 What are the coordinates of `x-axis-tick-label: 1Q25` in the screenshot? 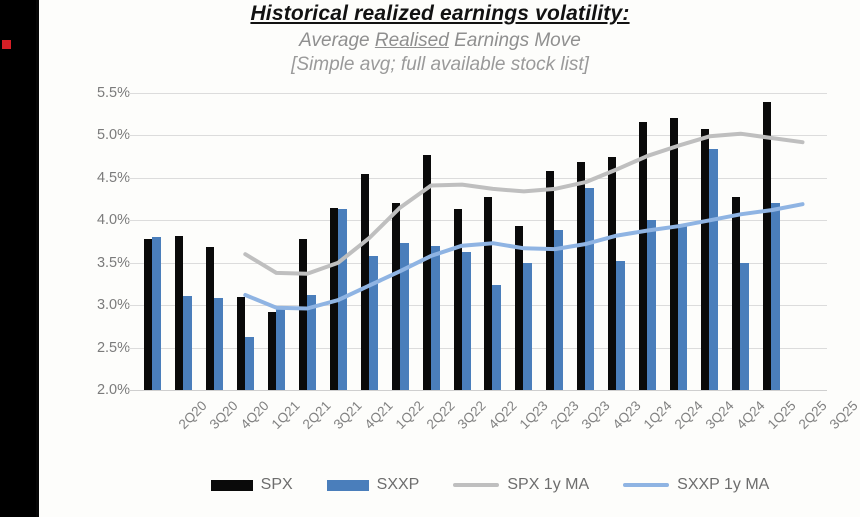 It's located at (781, 415).